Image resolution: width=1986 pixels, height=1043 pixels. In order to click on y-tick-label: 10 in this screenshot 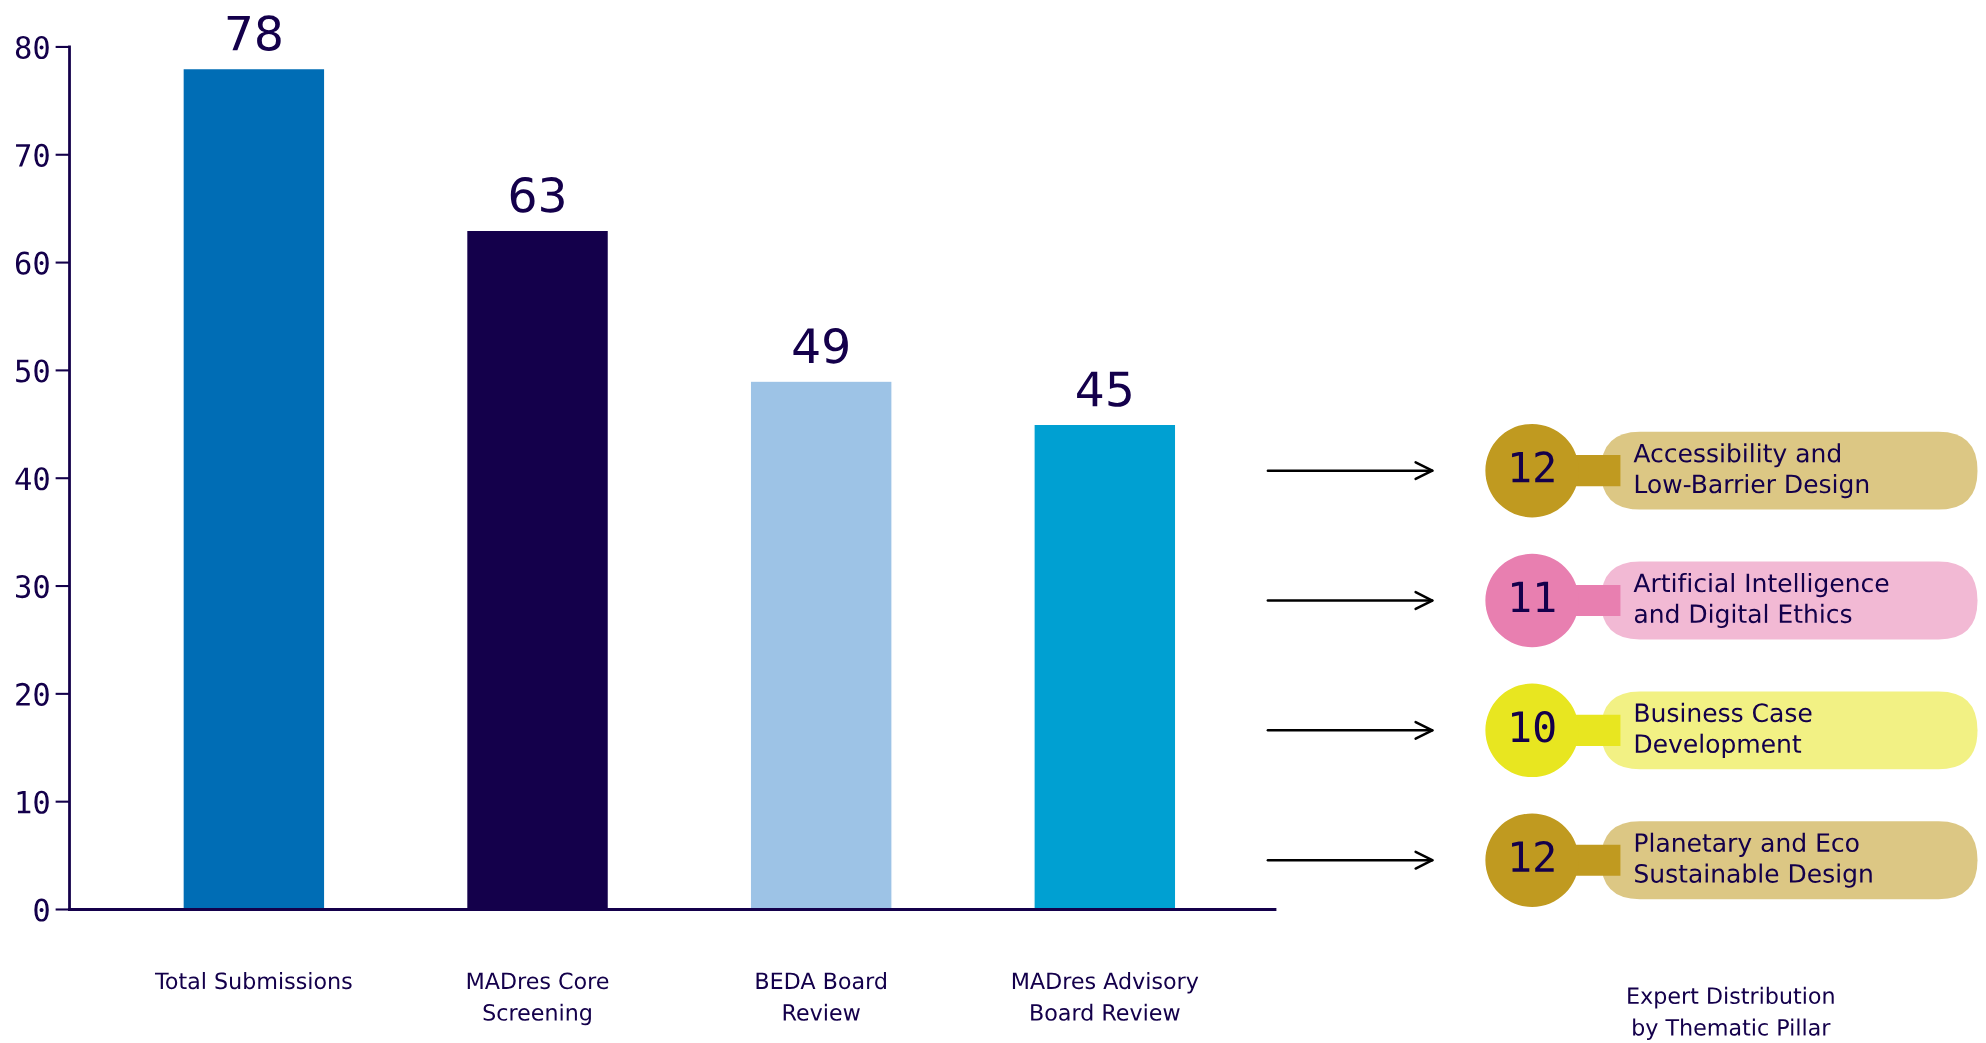, I will do `click(33, 802)`.